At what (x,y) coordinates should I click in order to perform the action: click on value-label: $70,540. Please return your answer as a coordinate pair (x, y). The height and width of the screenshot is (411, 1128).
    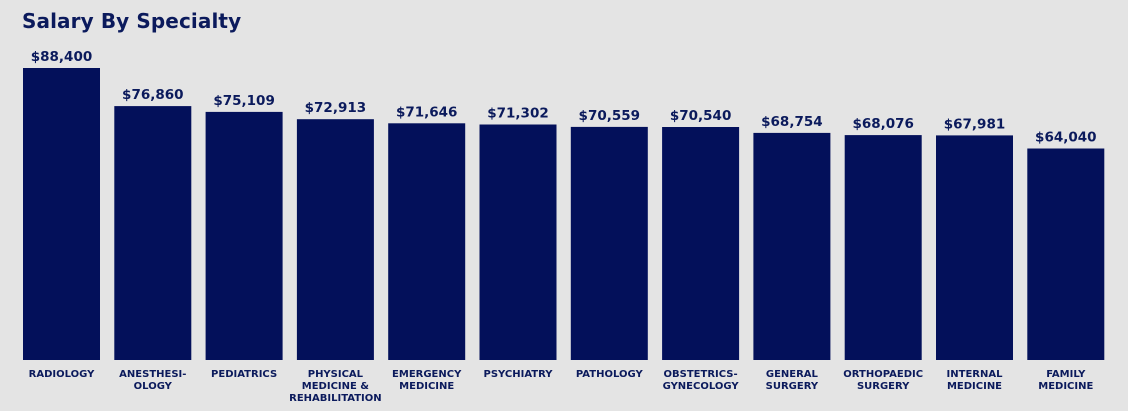
    Looking at the image, I should click on (701, 116).